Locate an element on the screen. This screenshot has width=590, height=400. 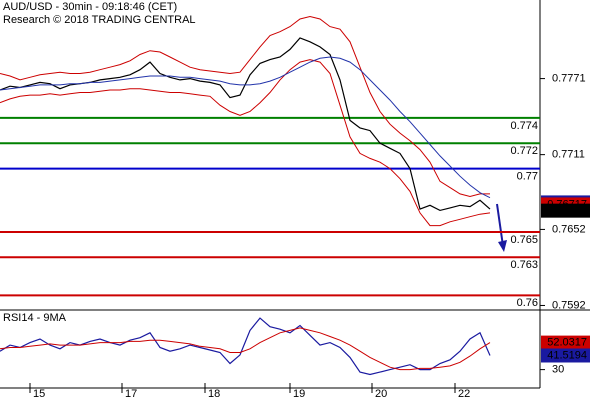
arrow is located at coordinates (500, 225).